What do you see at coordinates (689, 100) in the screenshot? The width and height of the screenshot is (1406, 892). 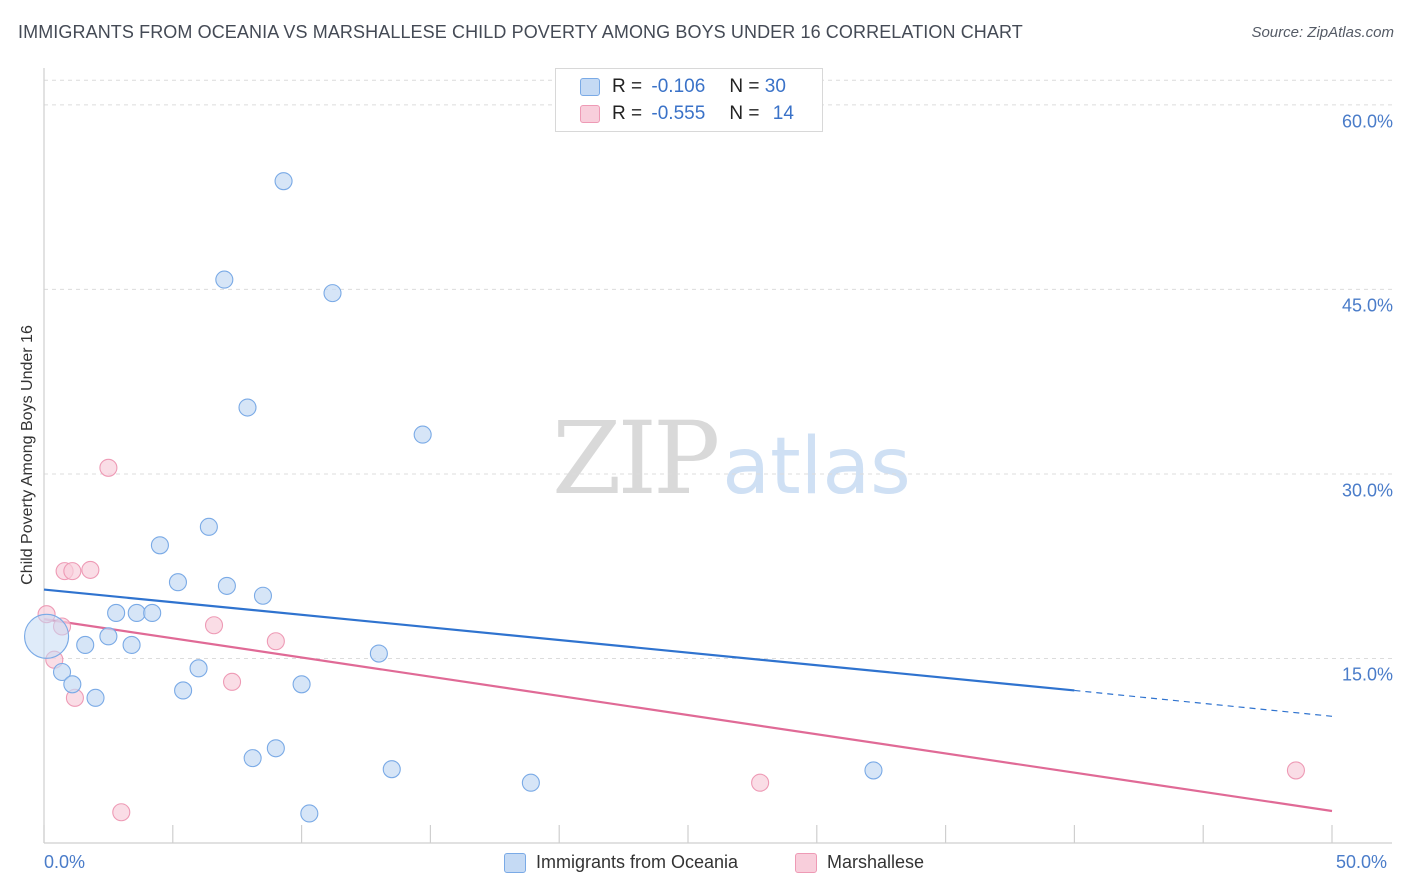 I see `correlation-legend: R = -0.106 N = 30 R = -0.555 N = 14` at bounding box center [689, 100].